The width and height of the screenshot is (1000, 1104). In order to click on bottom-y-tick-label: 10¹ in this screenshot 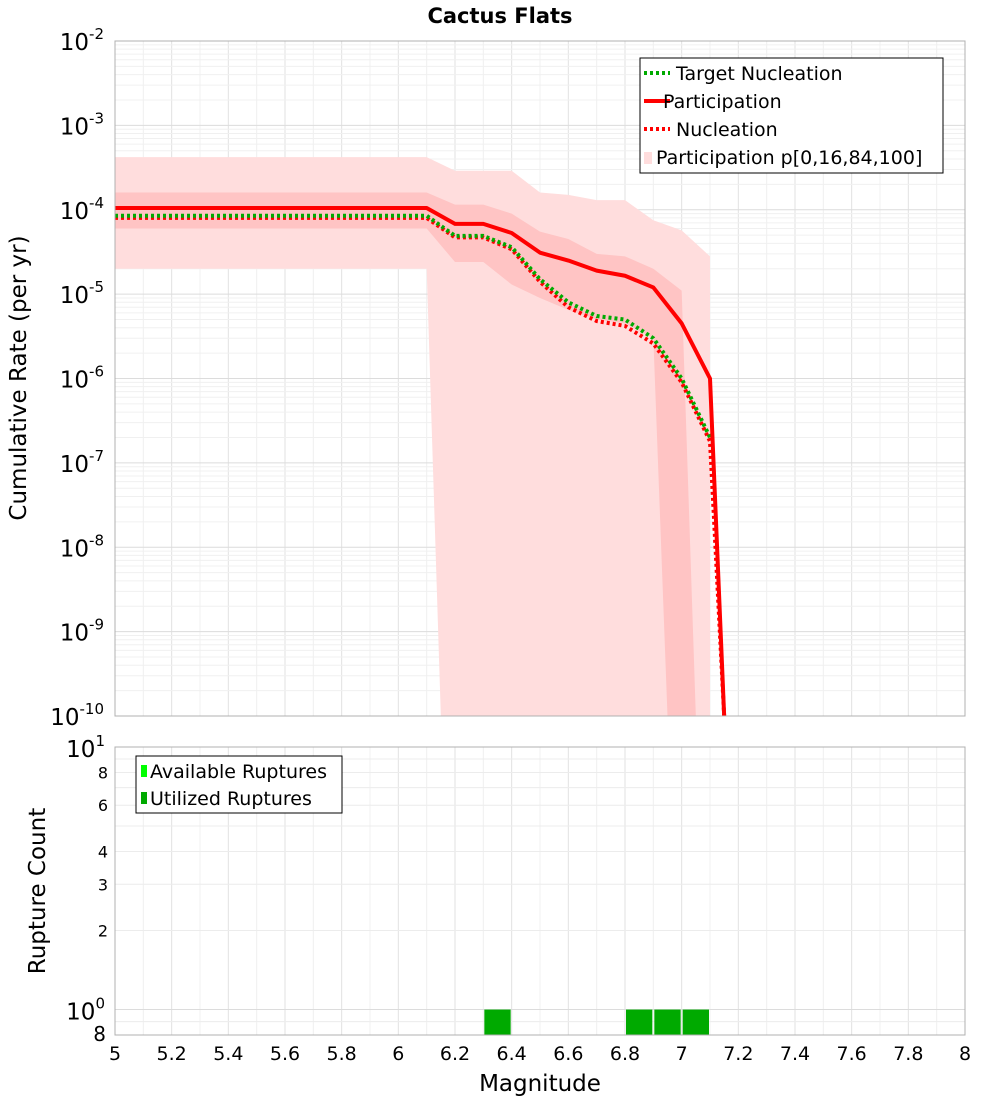, I will do `click(85, 747)`.